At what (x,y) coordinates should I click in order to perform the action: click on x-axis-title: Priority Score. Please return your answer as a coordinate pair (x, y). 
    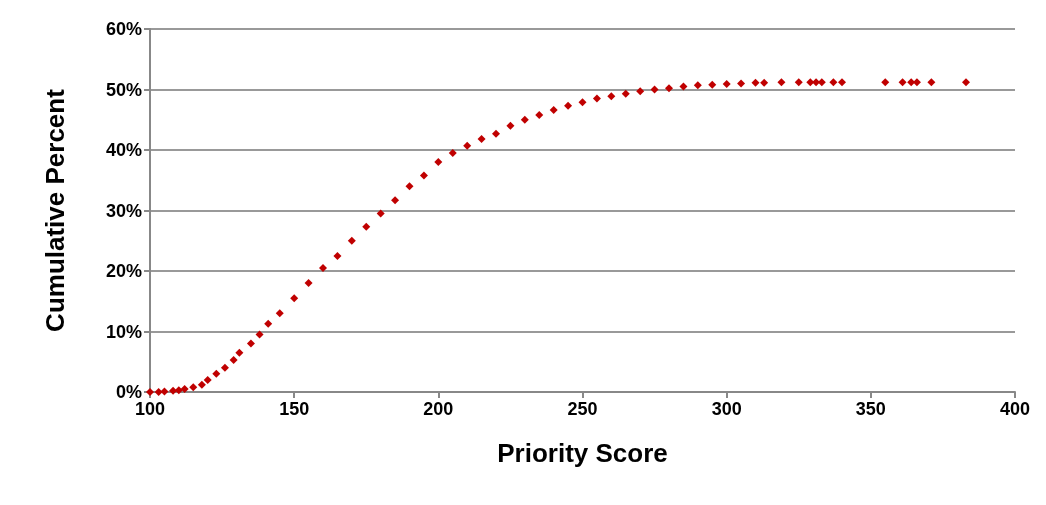
    Looking at the image, I should click on (582, 453).